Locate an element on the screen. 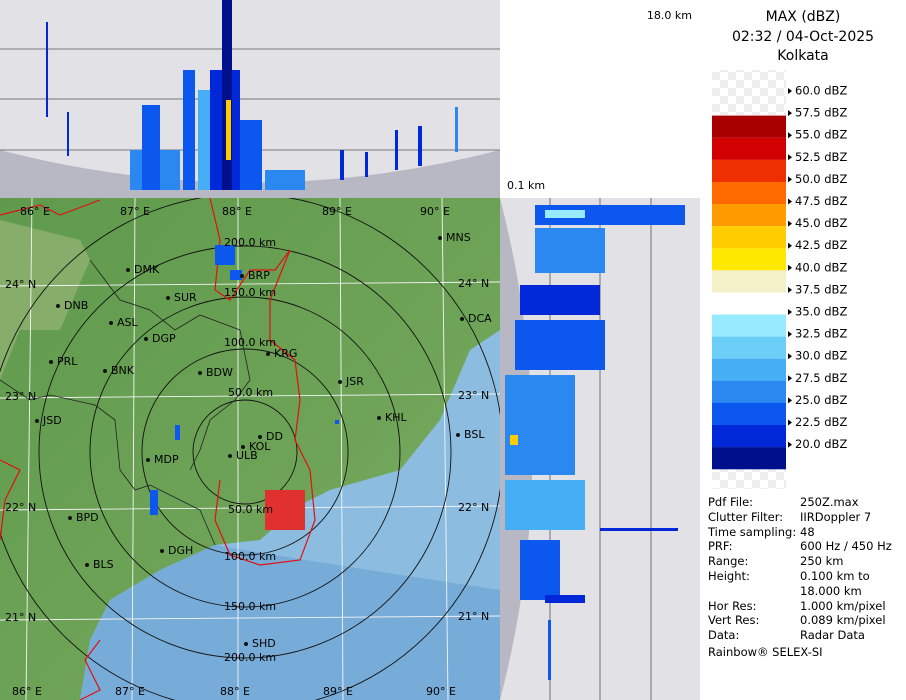  info-row: Vert Res: 0.089 km/pixel is located at coordinates (806, 620).